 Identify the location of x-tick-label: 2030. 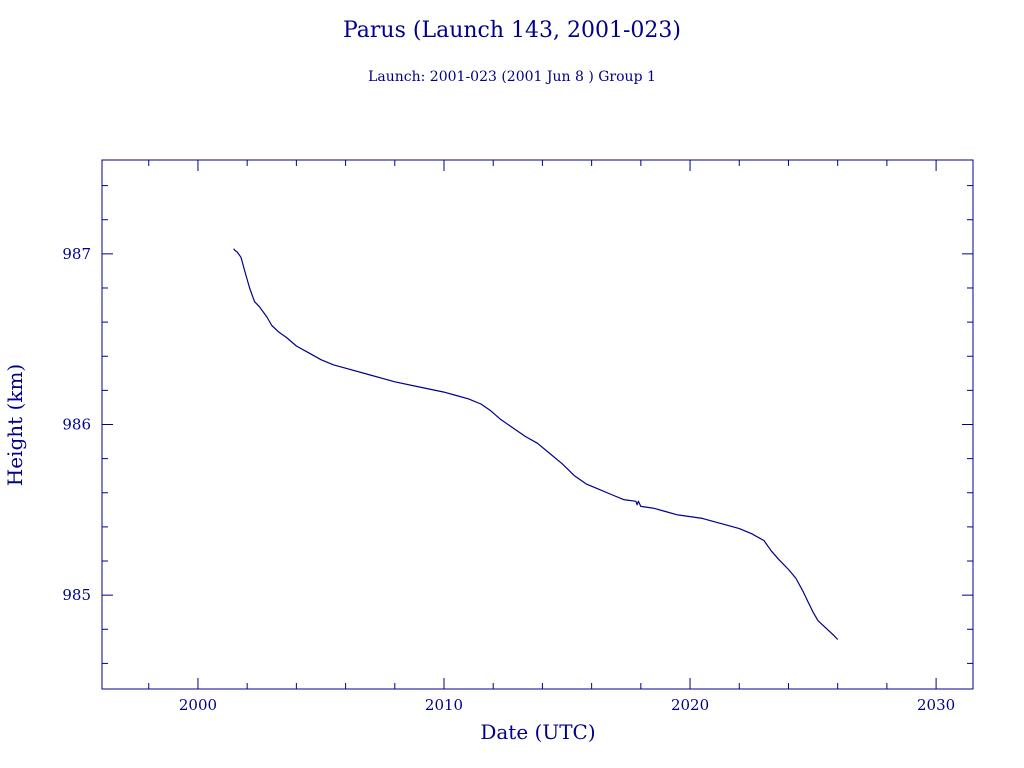
(936, 705).